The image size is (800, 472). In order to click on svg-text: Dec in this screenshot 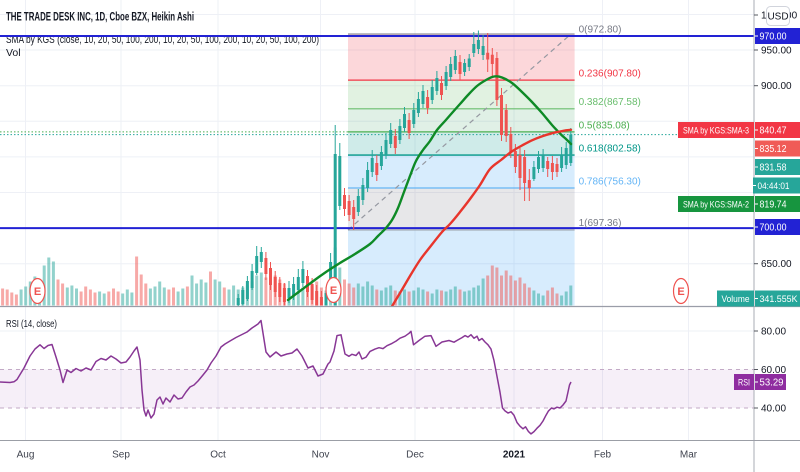, I will do `click(415, 455)`.